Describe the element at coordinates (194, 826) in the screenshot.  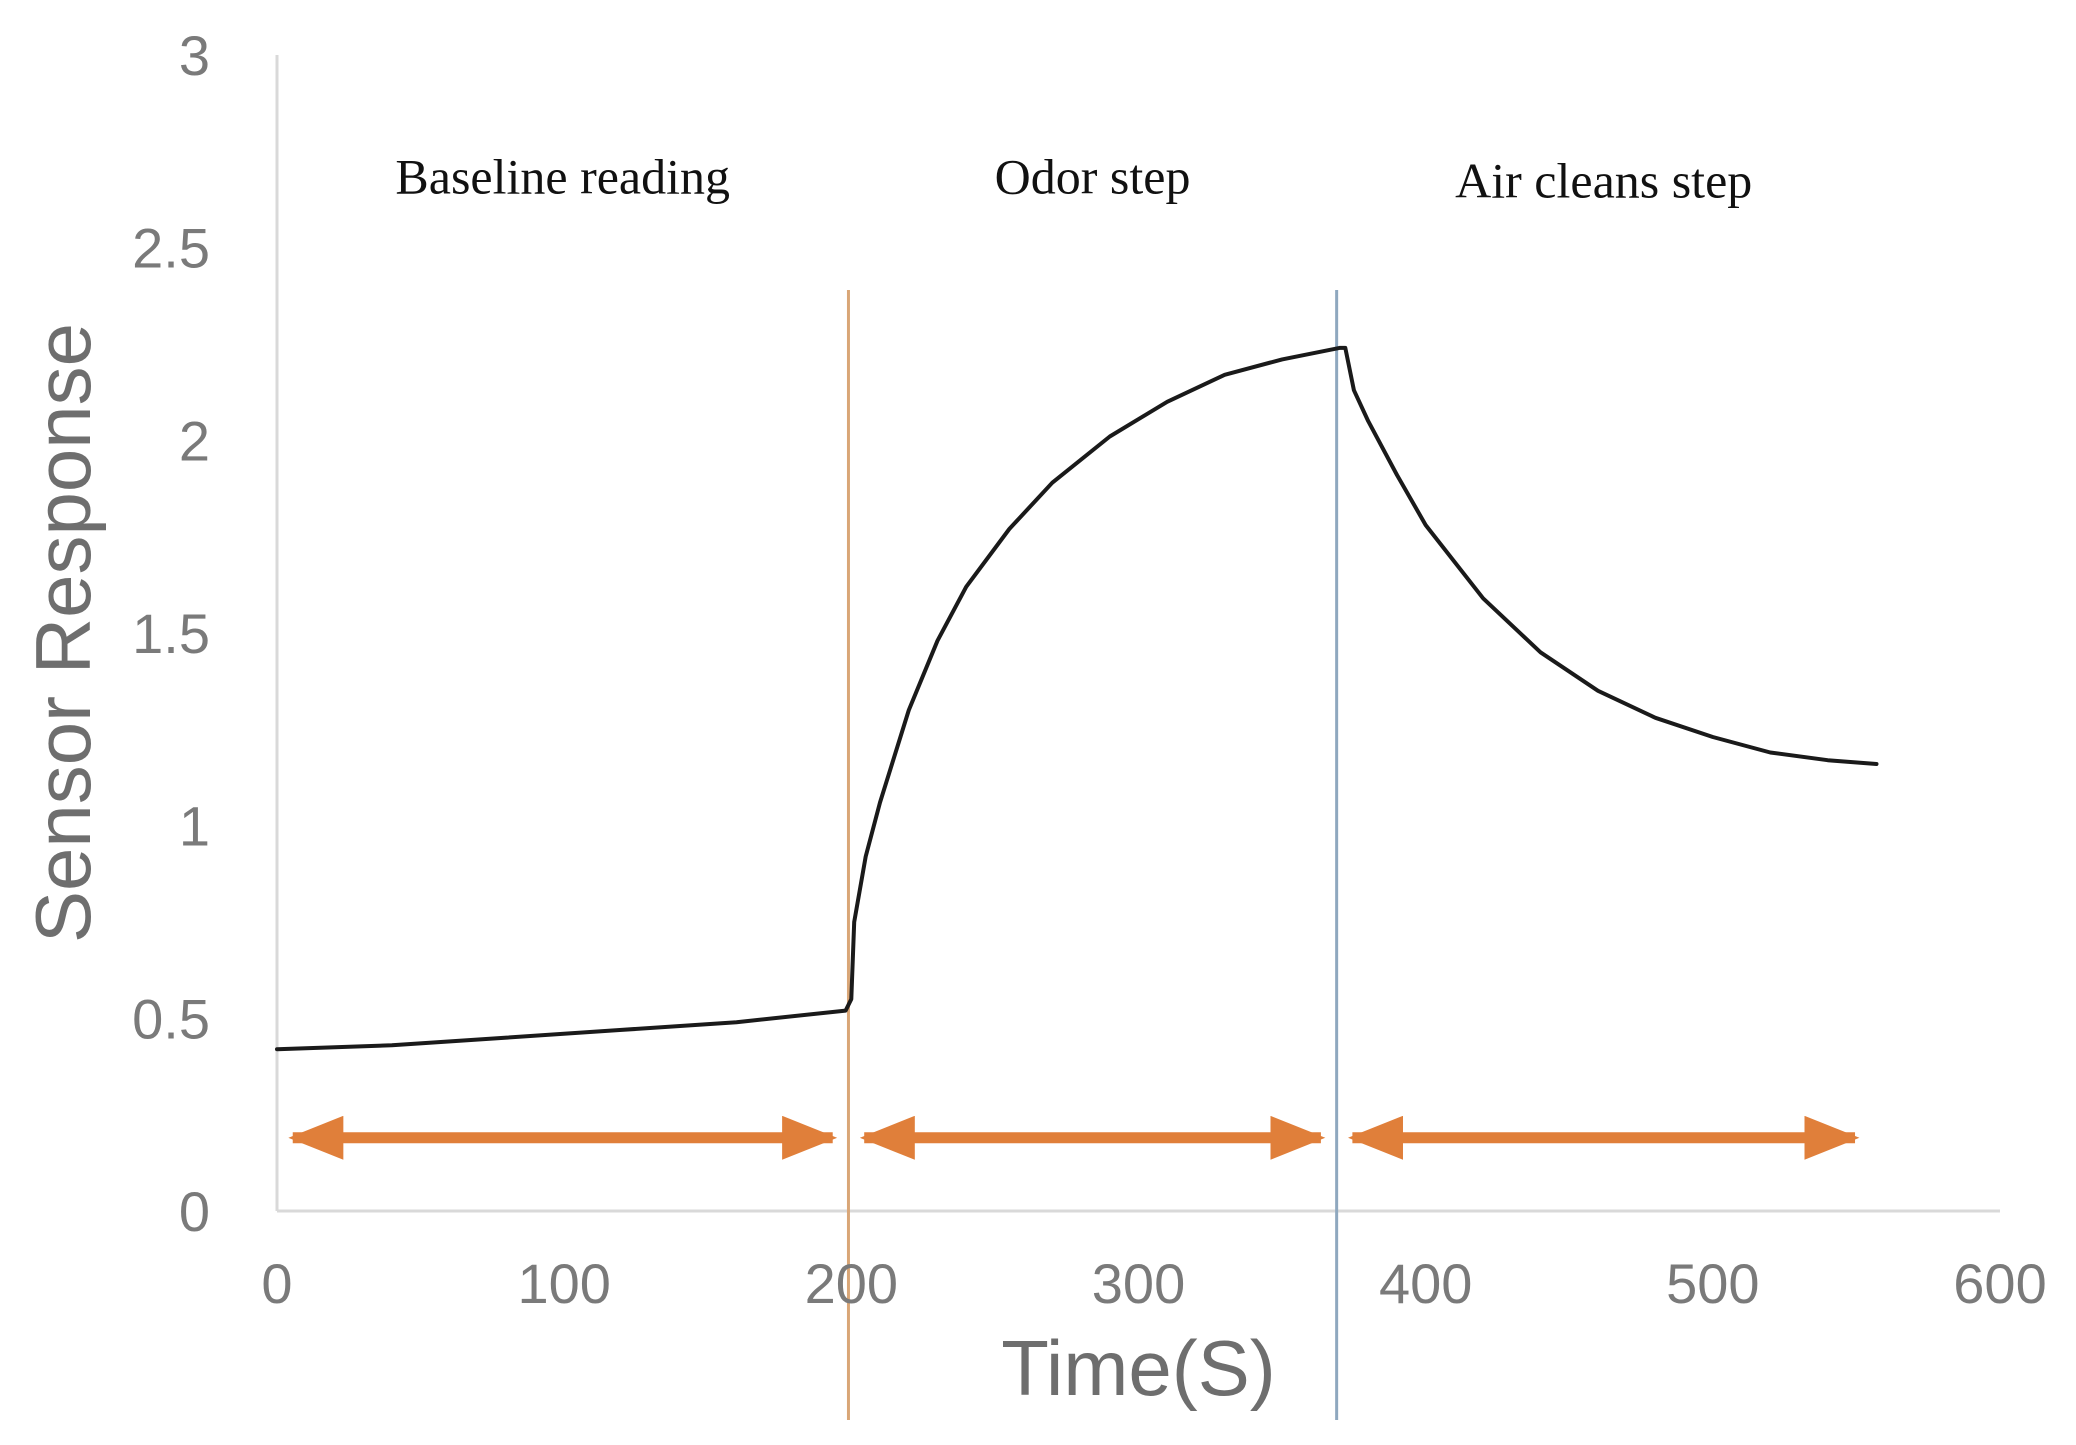
I see `y-tick-label: 1` at that location.